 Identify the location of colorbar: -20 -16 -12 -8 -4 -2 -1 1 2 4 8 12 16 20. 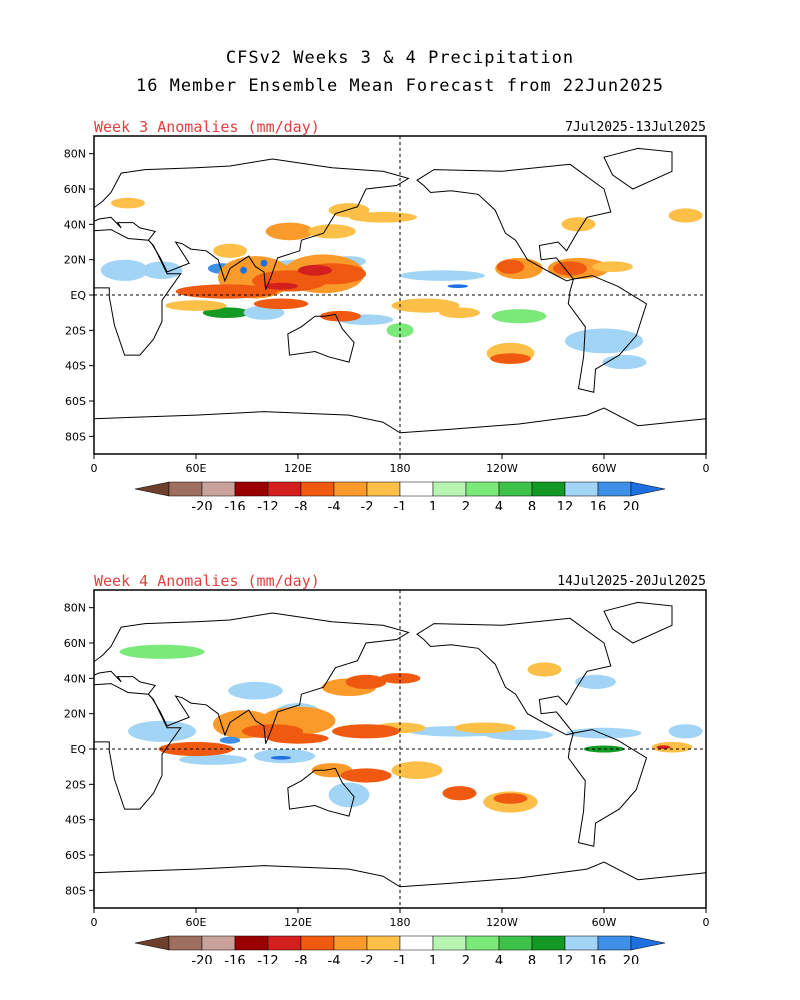
(400, 949).